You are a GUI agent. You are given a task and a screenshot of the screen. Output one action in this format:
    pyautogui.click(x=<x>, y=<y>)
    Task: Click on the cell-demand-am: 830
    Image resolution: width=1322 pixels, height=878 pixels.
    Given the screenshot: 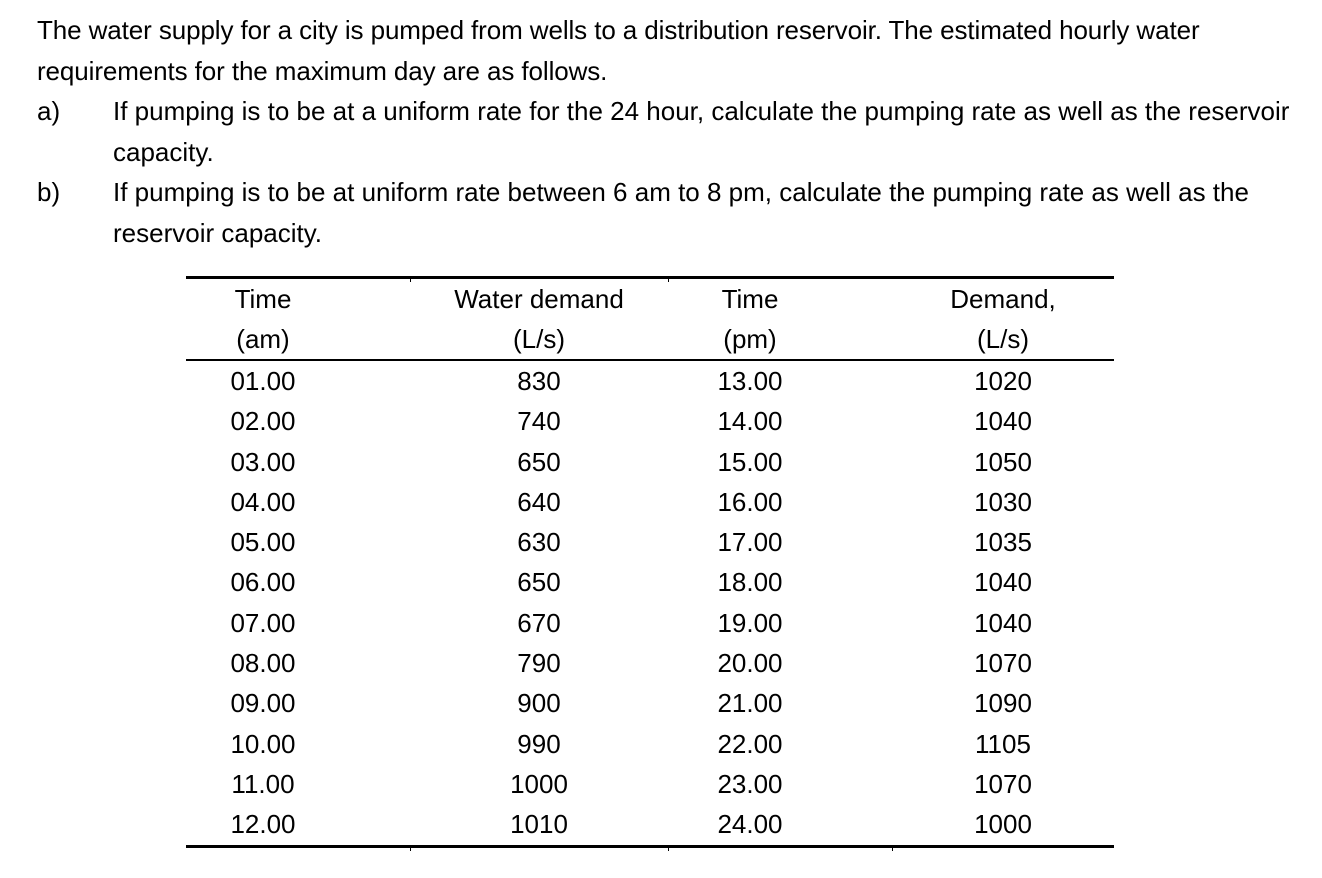 What is the action you would take?
    pyautogui.click(x=539, y=381)
    